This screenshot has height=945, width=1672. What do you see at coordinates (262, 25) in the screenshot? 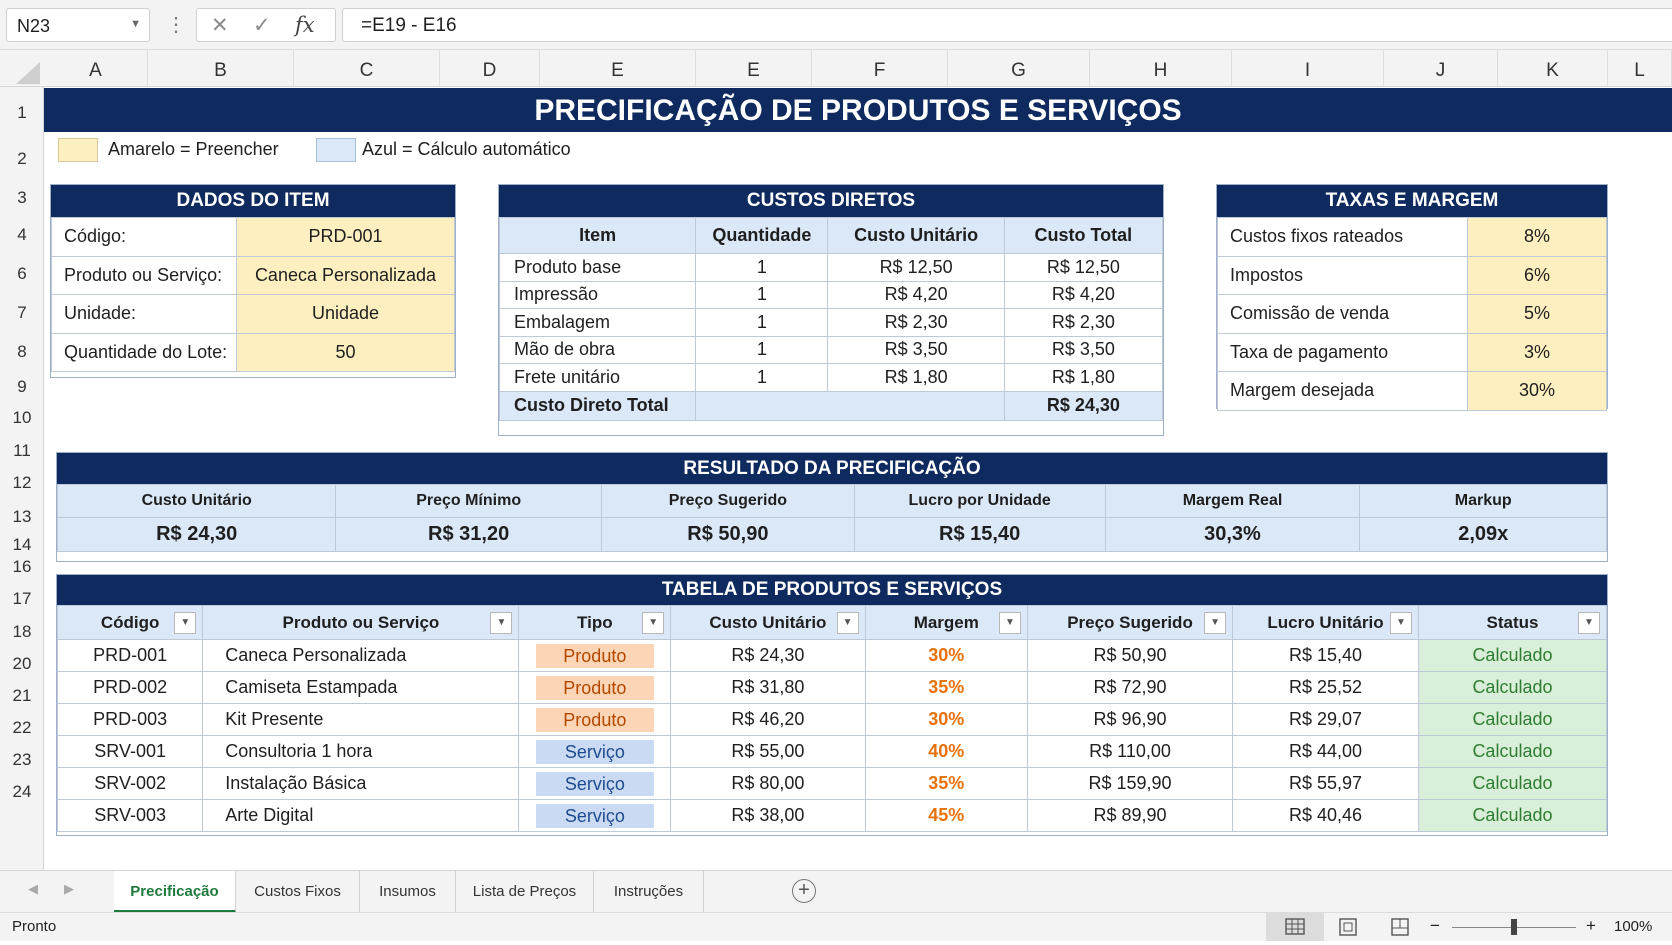
I see `confirm-icon: ✓` at bounding box center [262, 25].